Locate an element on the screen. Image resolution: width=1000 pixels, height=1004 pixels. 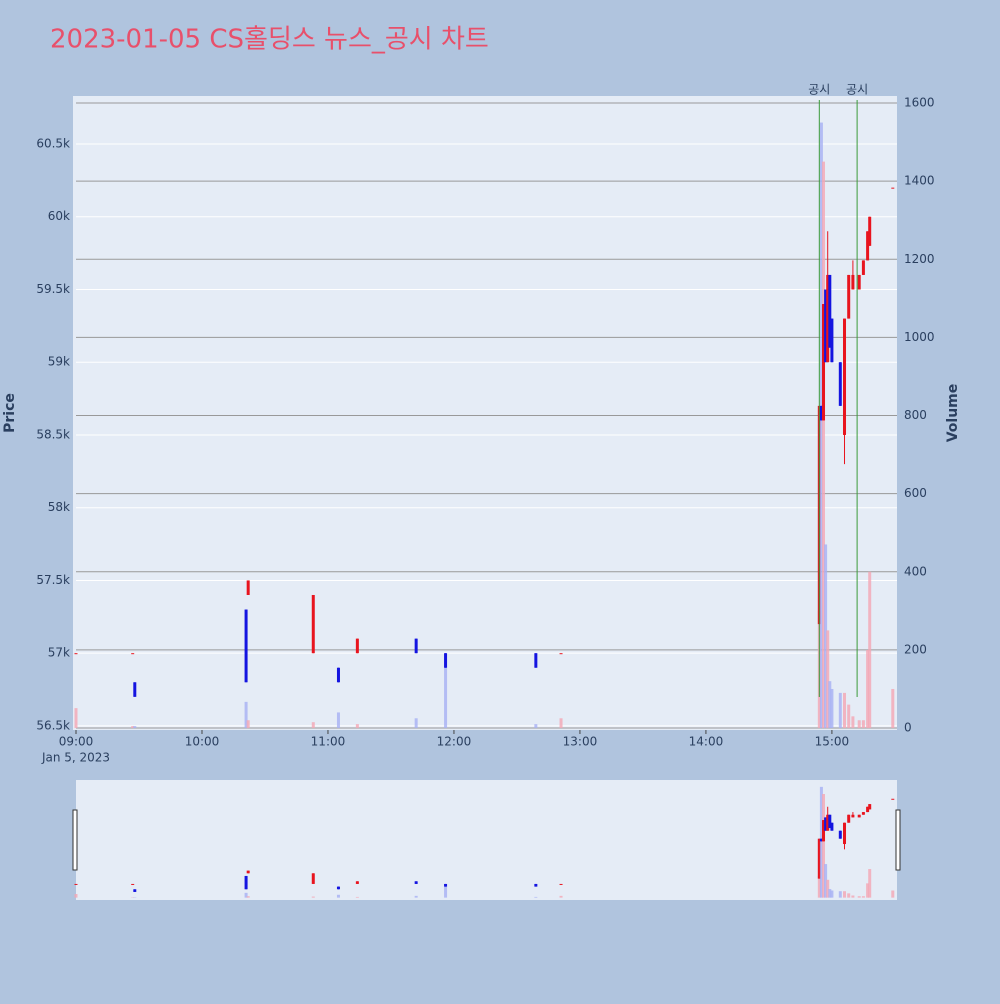
x-tick-label: 12:00 is located at coordinates (454, 742).